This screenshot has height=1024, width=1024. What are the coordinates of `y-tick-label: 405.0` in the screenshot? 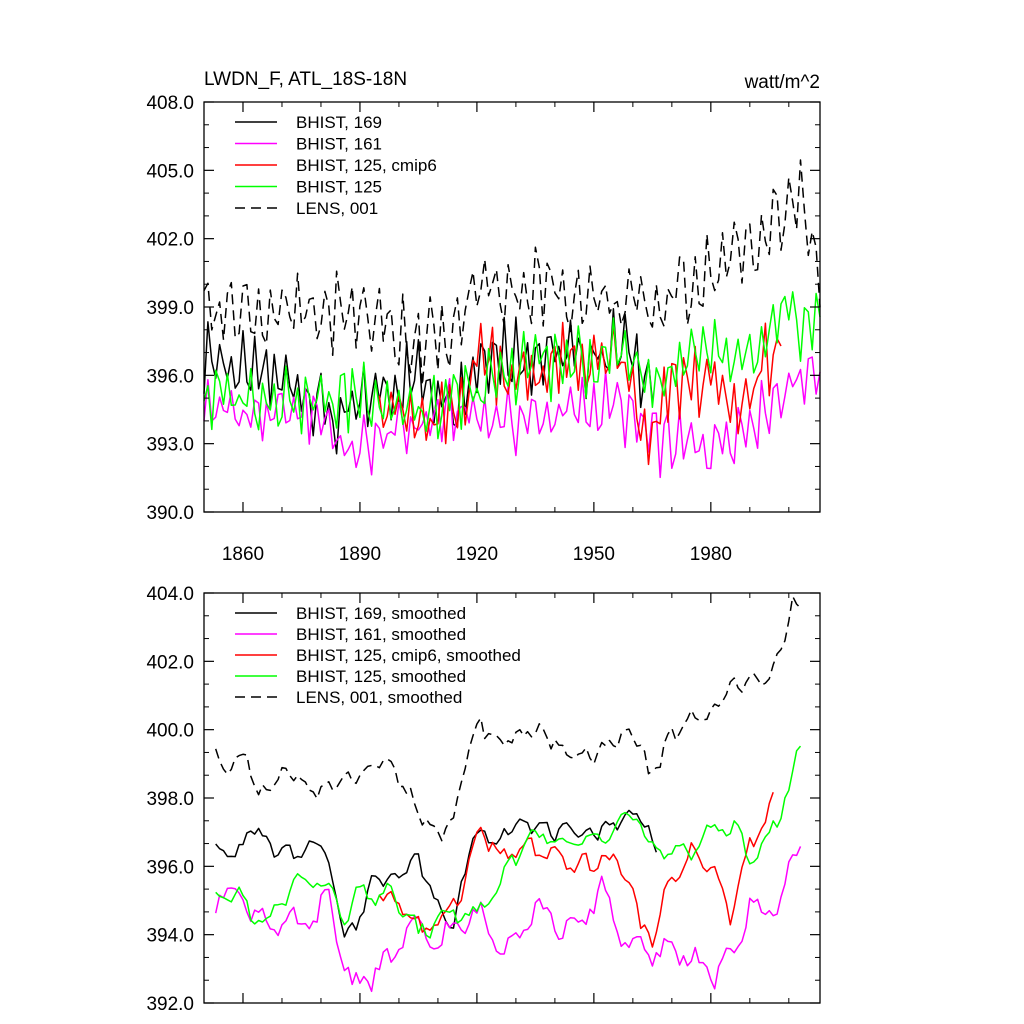 It's located at (170, 171).